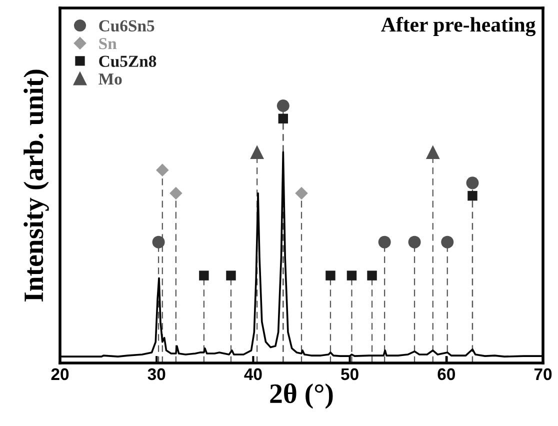 The image size is (558, 426). I want to click on legend-label: Cu6Sn5, so click(126, 26).